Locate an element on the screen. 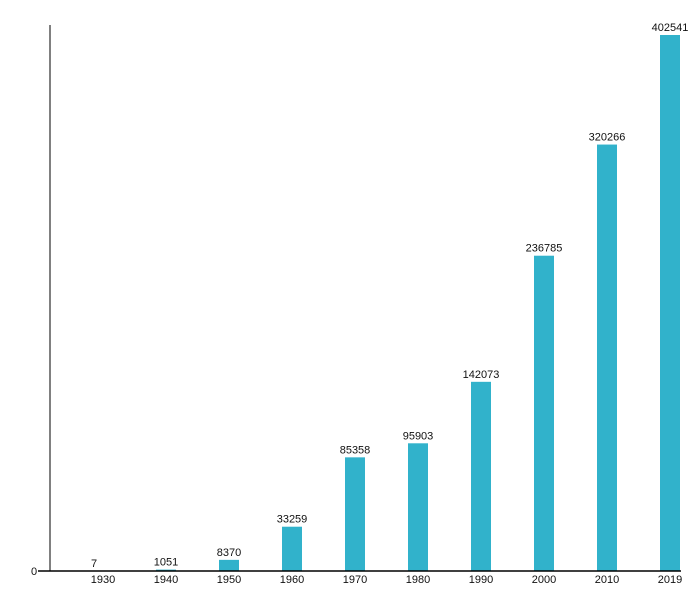  bar-2010 is located at coordinates (607, 358).